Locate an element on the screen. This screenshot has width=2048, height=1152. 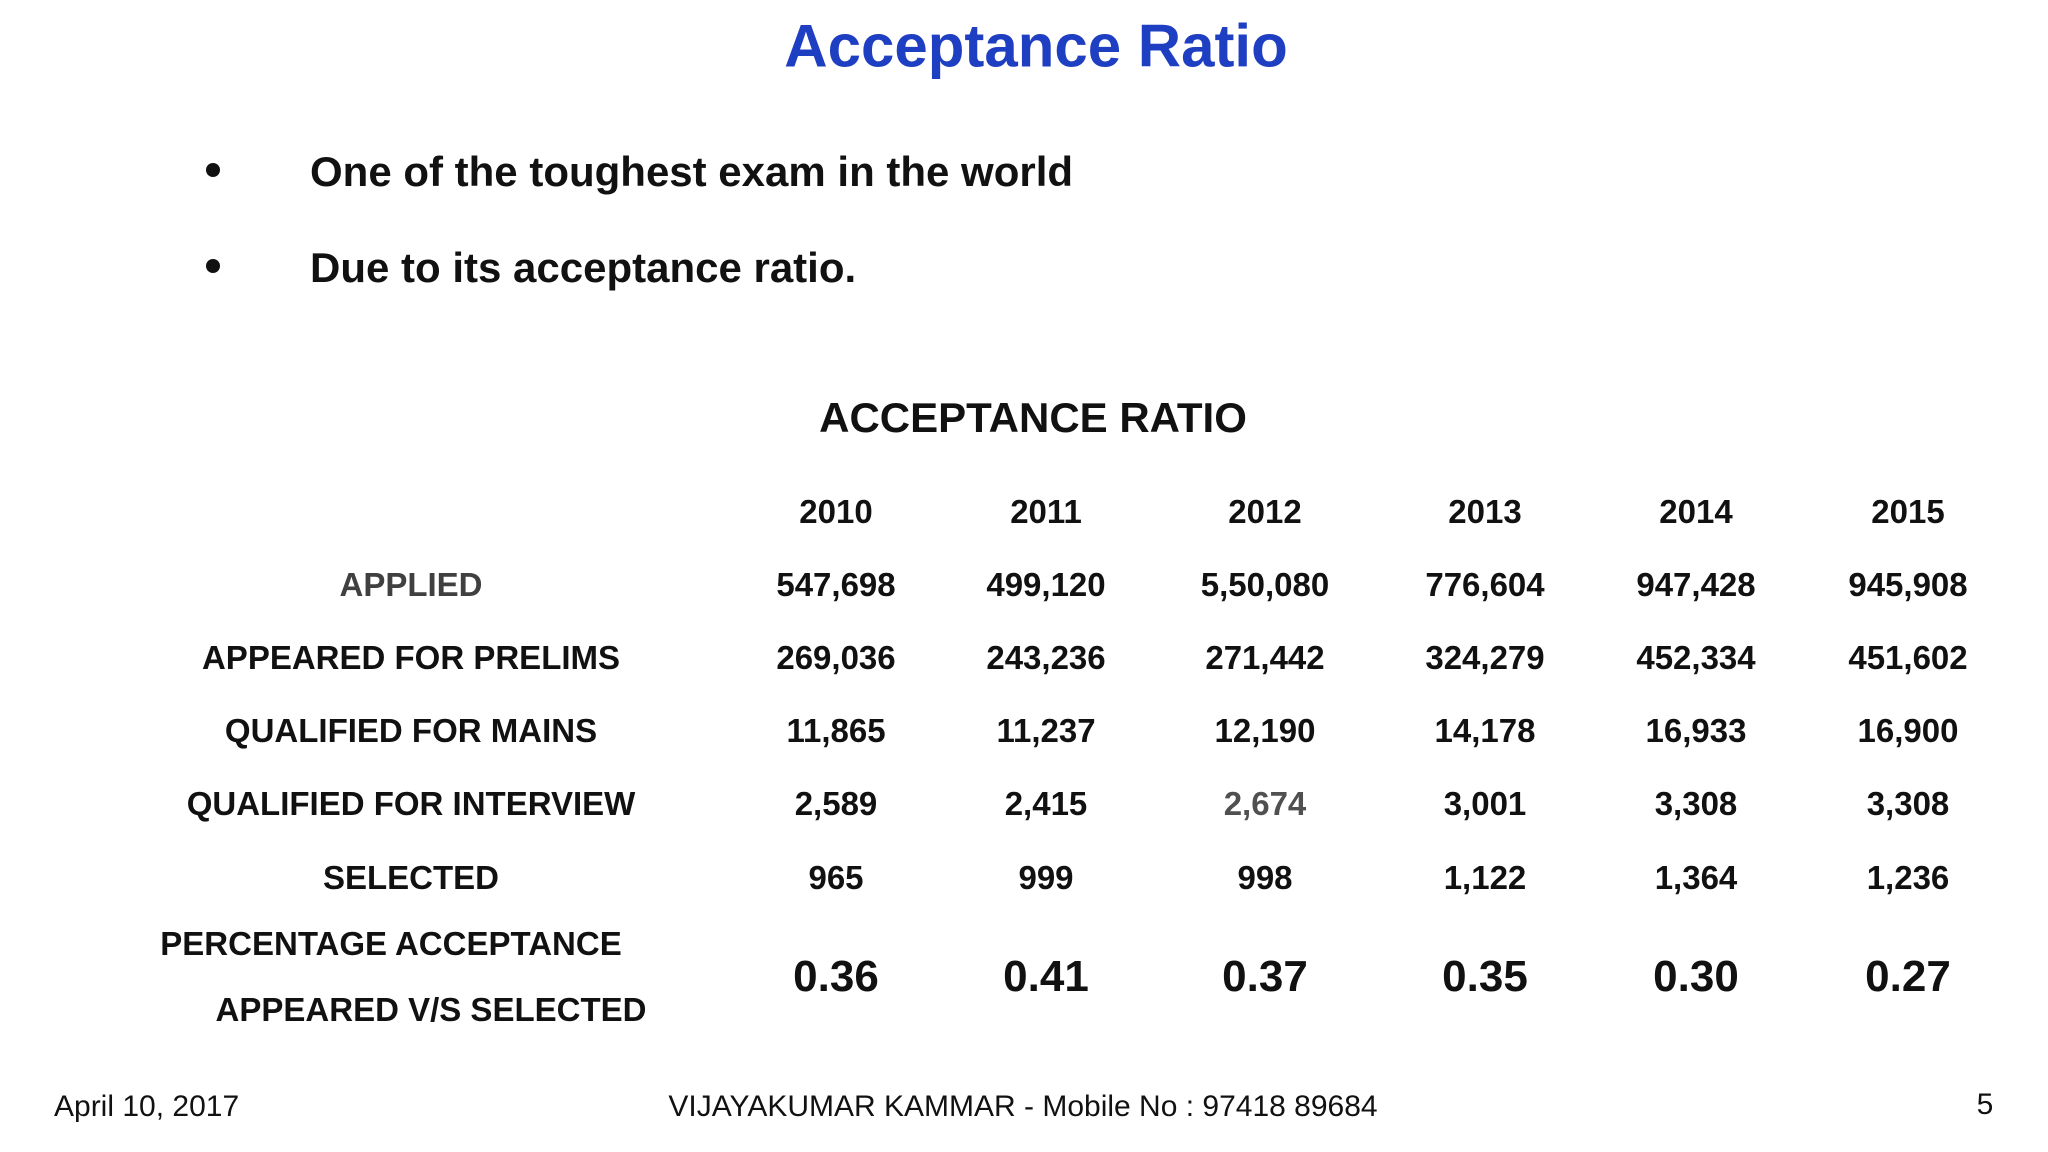
table-cell: 12,190 is located at coordinates (1265, 730).